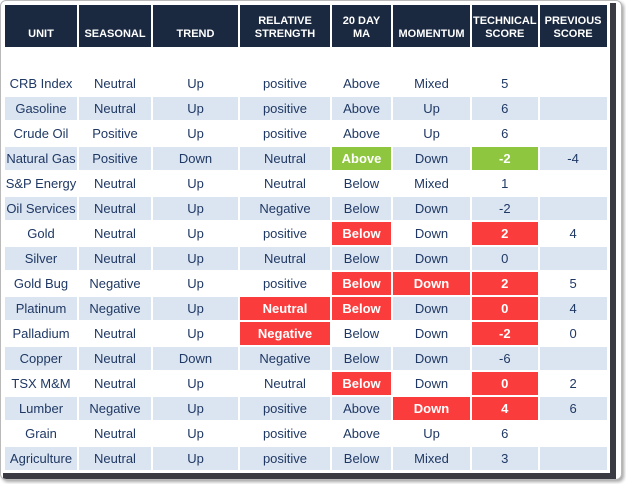  Describe the element at coordinates (41, 458) in the screenshot. I see `cell-unit: Agriculture` at that location.